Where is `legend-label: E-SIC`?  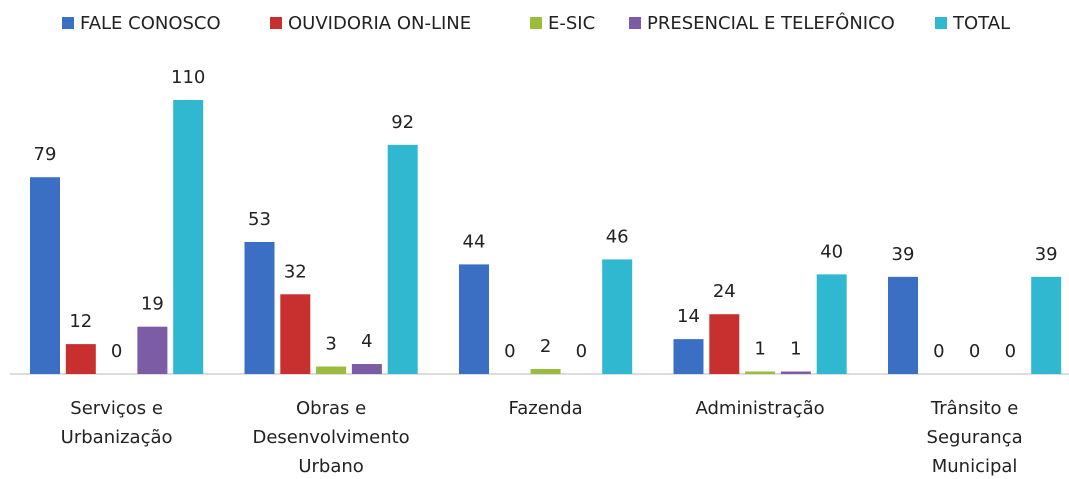 legend-label: E-SIC is located at coordinates (571, 23).